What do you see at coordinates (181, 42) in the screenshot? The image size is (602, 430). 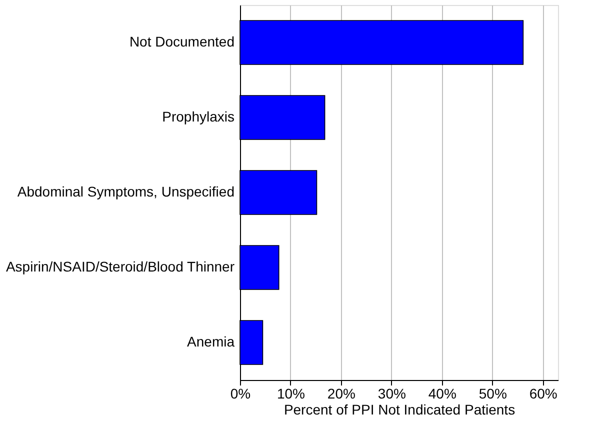 I see `y-tick-label: Not Documented` at bounding box center [181, 42].